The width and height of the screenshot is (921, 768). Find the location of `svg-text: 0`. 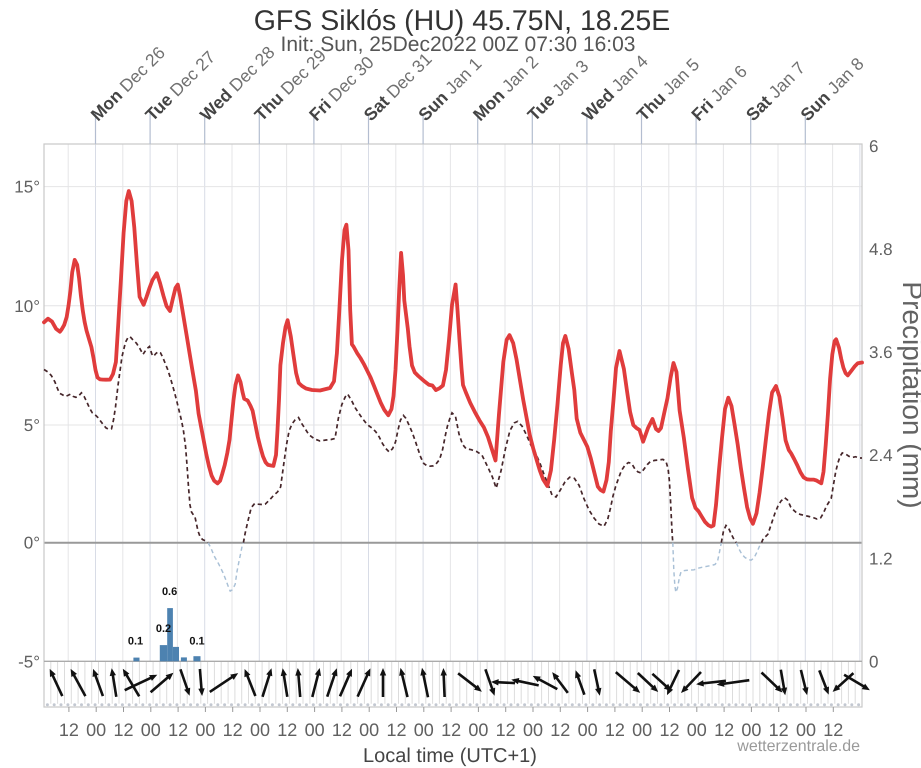

svg-text: 0 is located at coordinates (873, 661).